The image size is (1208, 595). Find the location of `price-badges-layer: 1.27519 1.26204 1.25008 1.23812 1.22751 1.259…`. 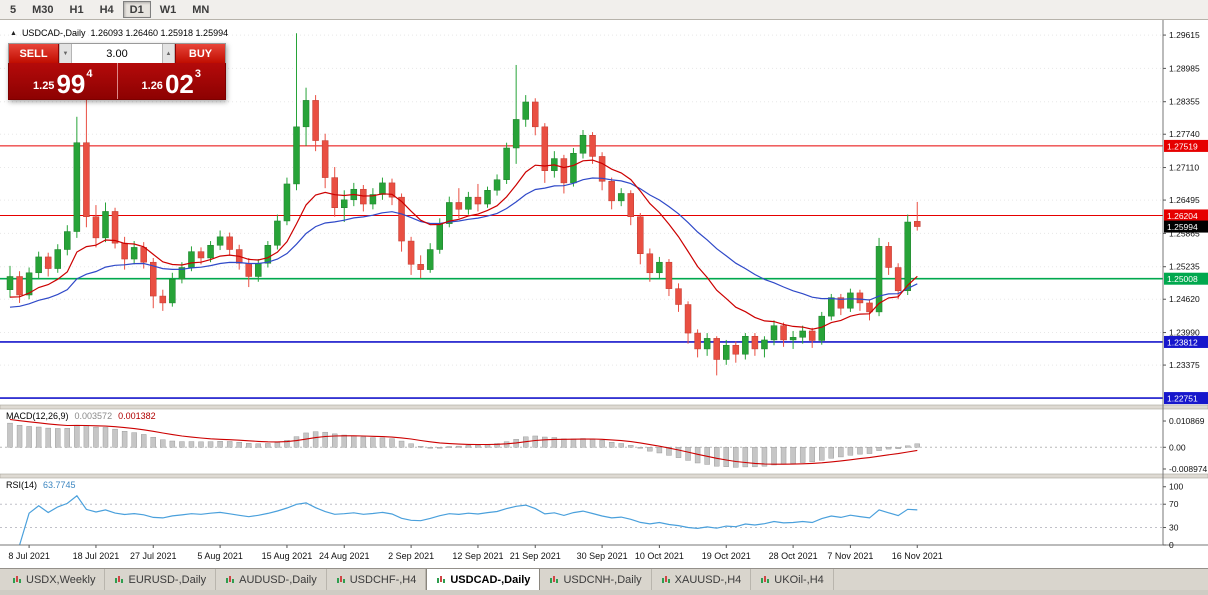

price-badges-layer: 1.27519 1.26204 1.25008 1.23812 1.22751 1.259… is located at coordinates (1186, 272).